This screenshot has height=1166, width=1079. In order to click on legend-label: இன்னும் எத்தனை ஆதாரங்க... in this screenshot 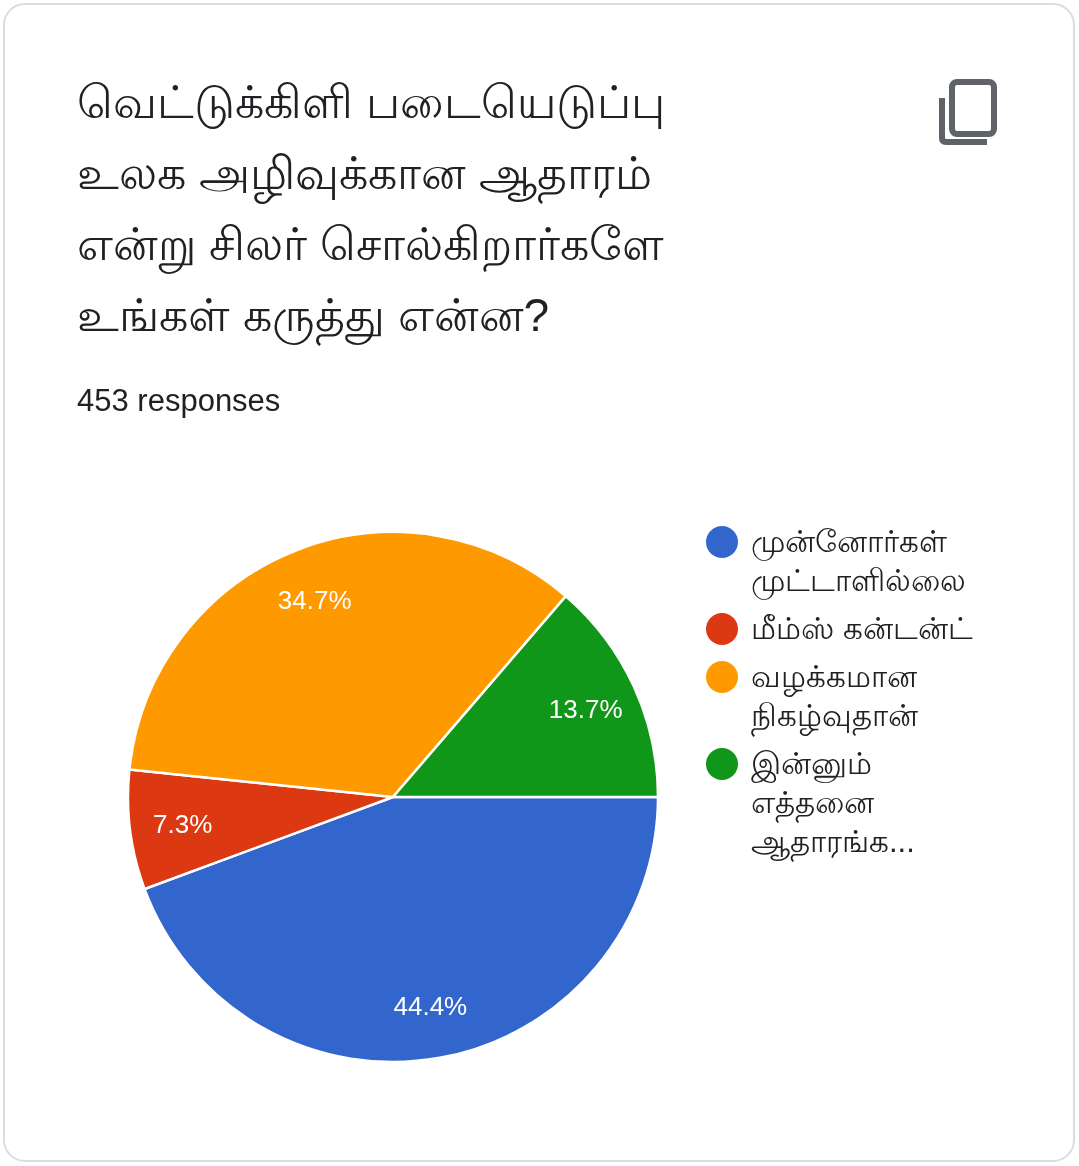, I will do `click(833, 803)`.